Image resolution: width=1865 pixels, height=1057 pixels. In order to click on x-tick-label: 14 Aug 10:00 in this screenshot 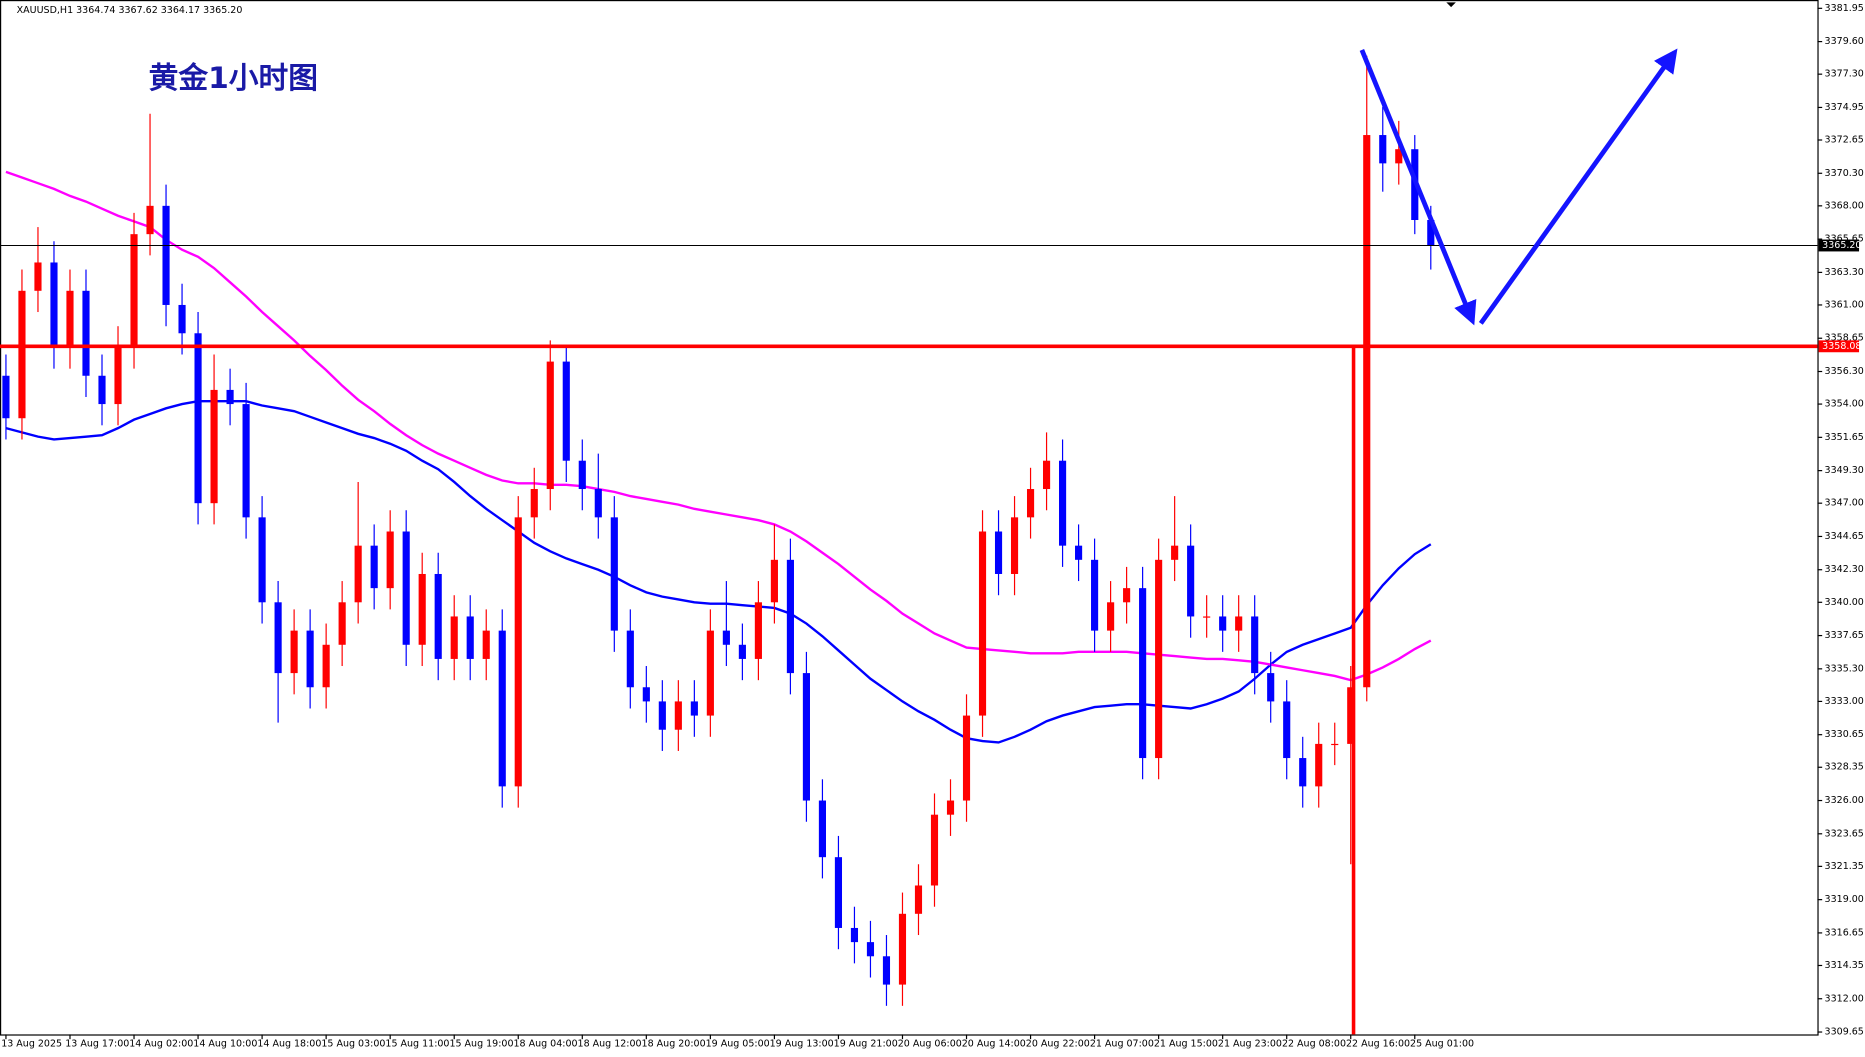, I will do `click(225, 1043)`.